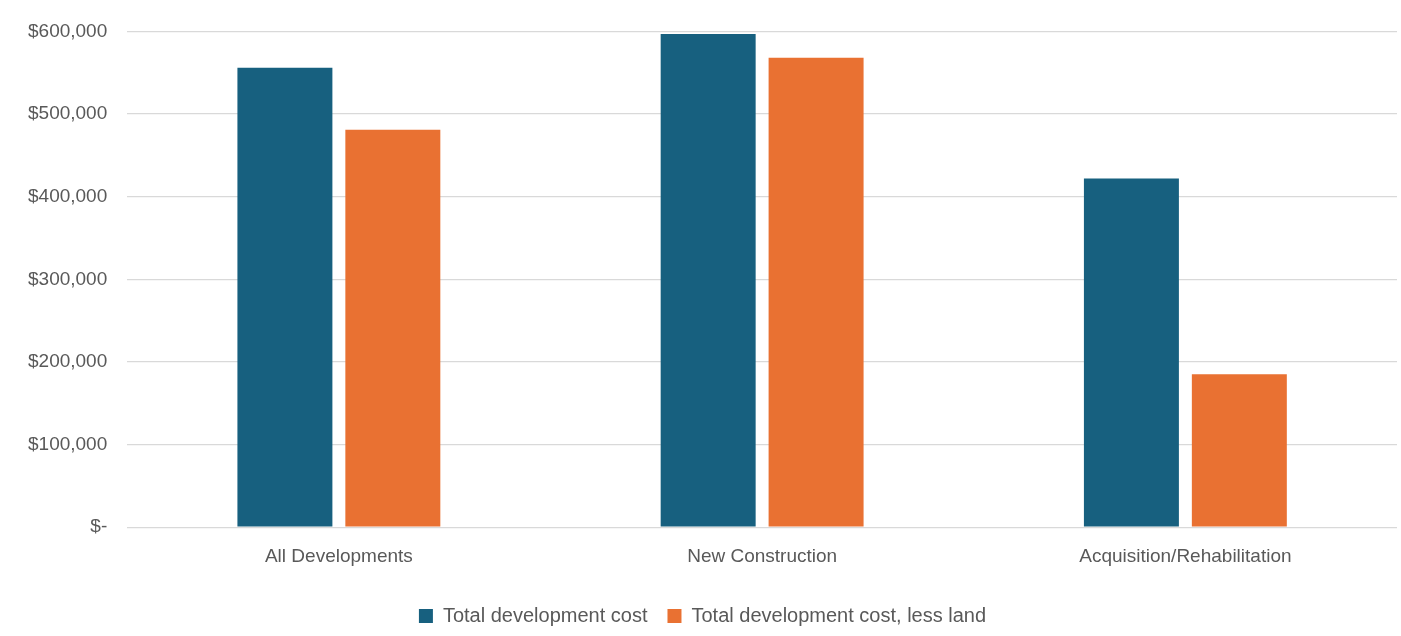 Image resolution: width=1401 pixels, height=636 pixels. Describe the element at coordinates (545, 614) in the screenshot. I see `legend-label: Total development cost` at that location.